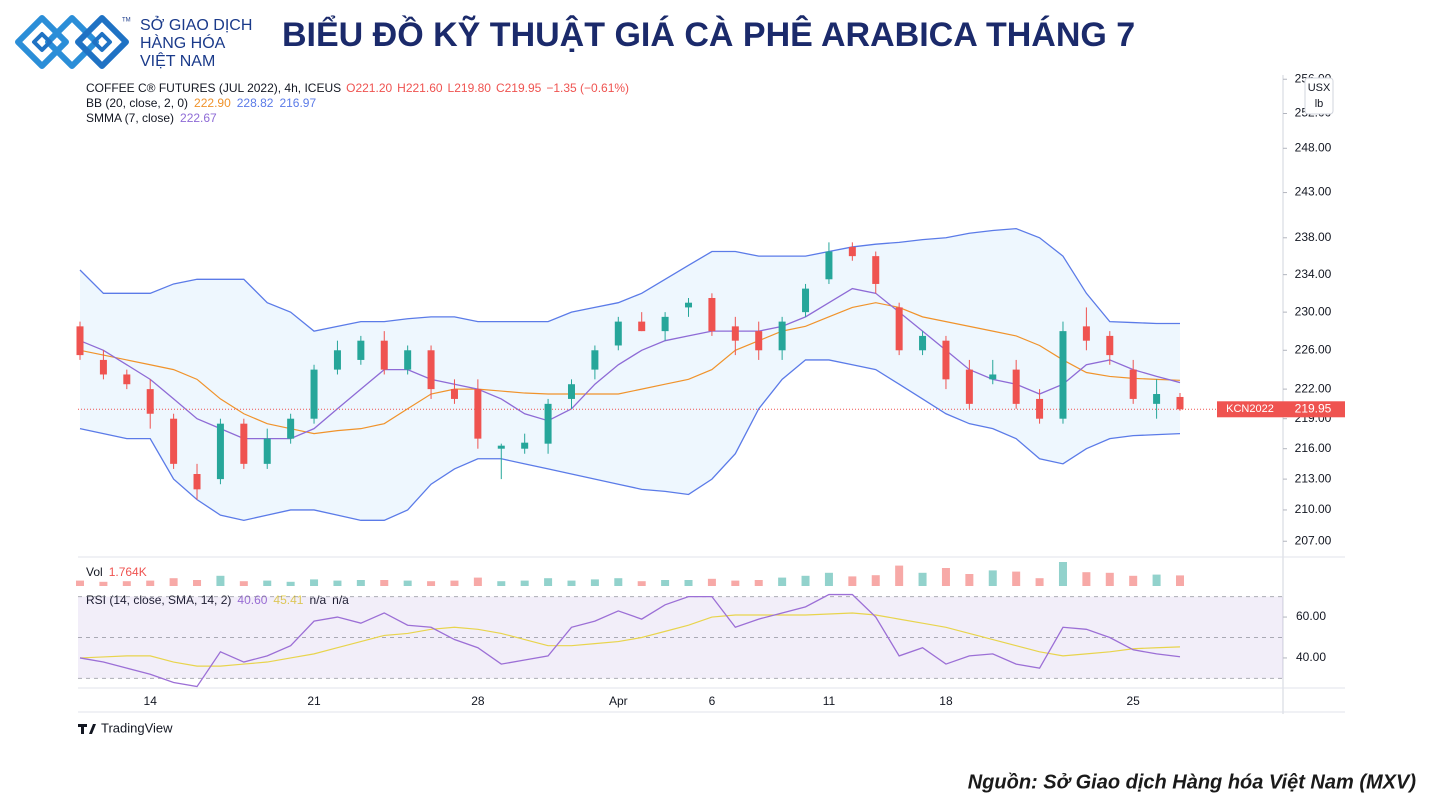  I want to click on rsi-line, so click(630, 640).